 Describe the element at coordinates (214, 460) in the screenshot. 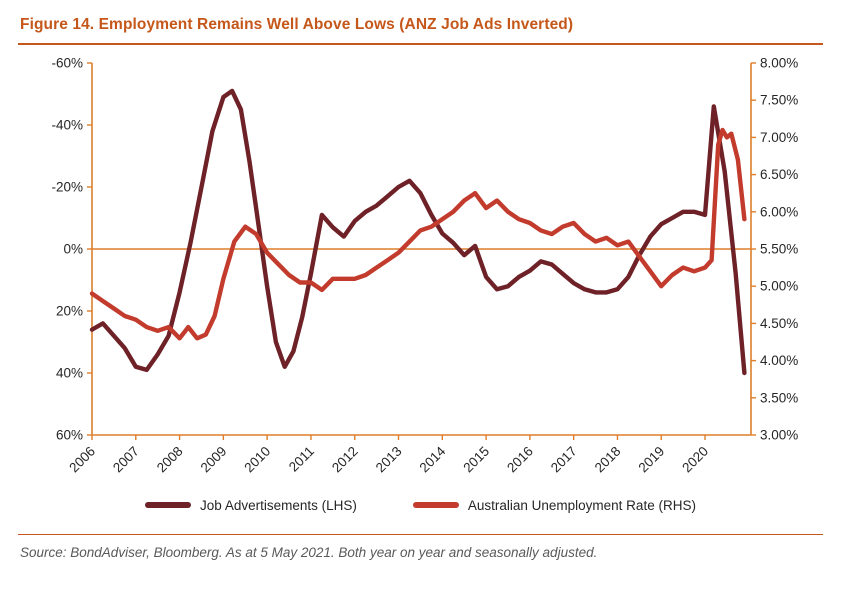

I see `svg-text: 2009` at that location.